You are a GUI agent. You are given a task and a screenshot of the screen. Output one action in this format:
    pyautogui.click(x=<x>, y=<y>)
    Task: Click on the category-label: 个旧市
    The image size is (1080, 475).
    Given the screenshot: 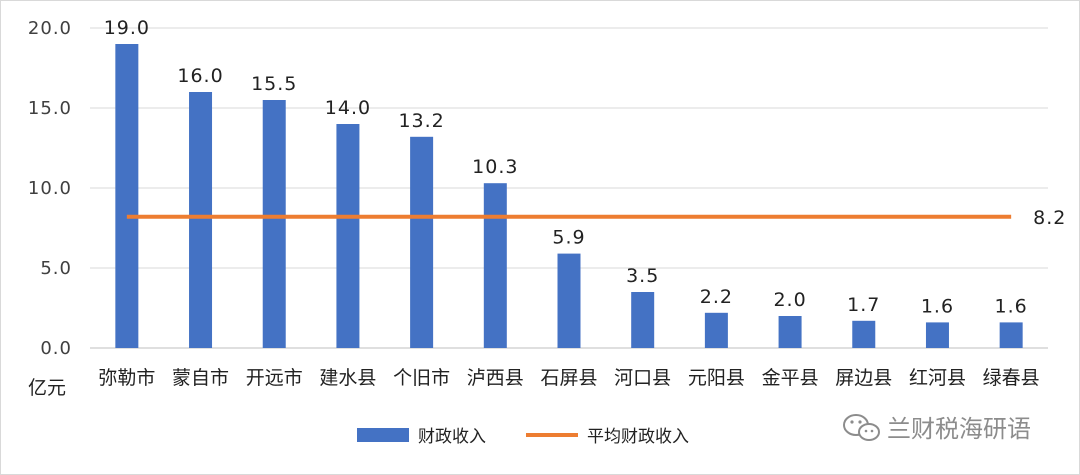 What is the action you would take?
    pyautogui.click(x=421, y=378)
    